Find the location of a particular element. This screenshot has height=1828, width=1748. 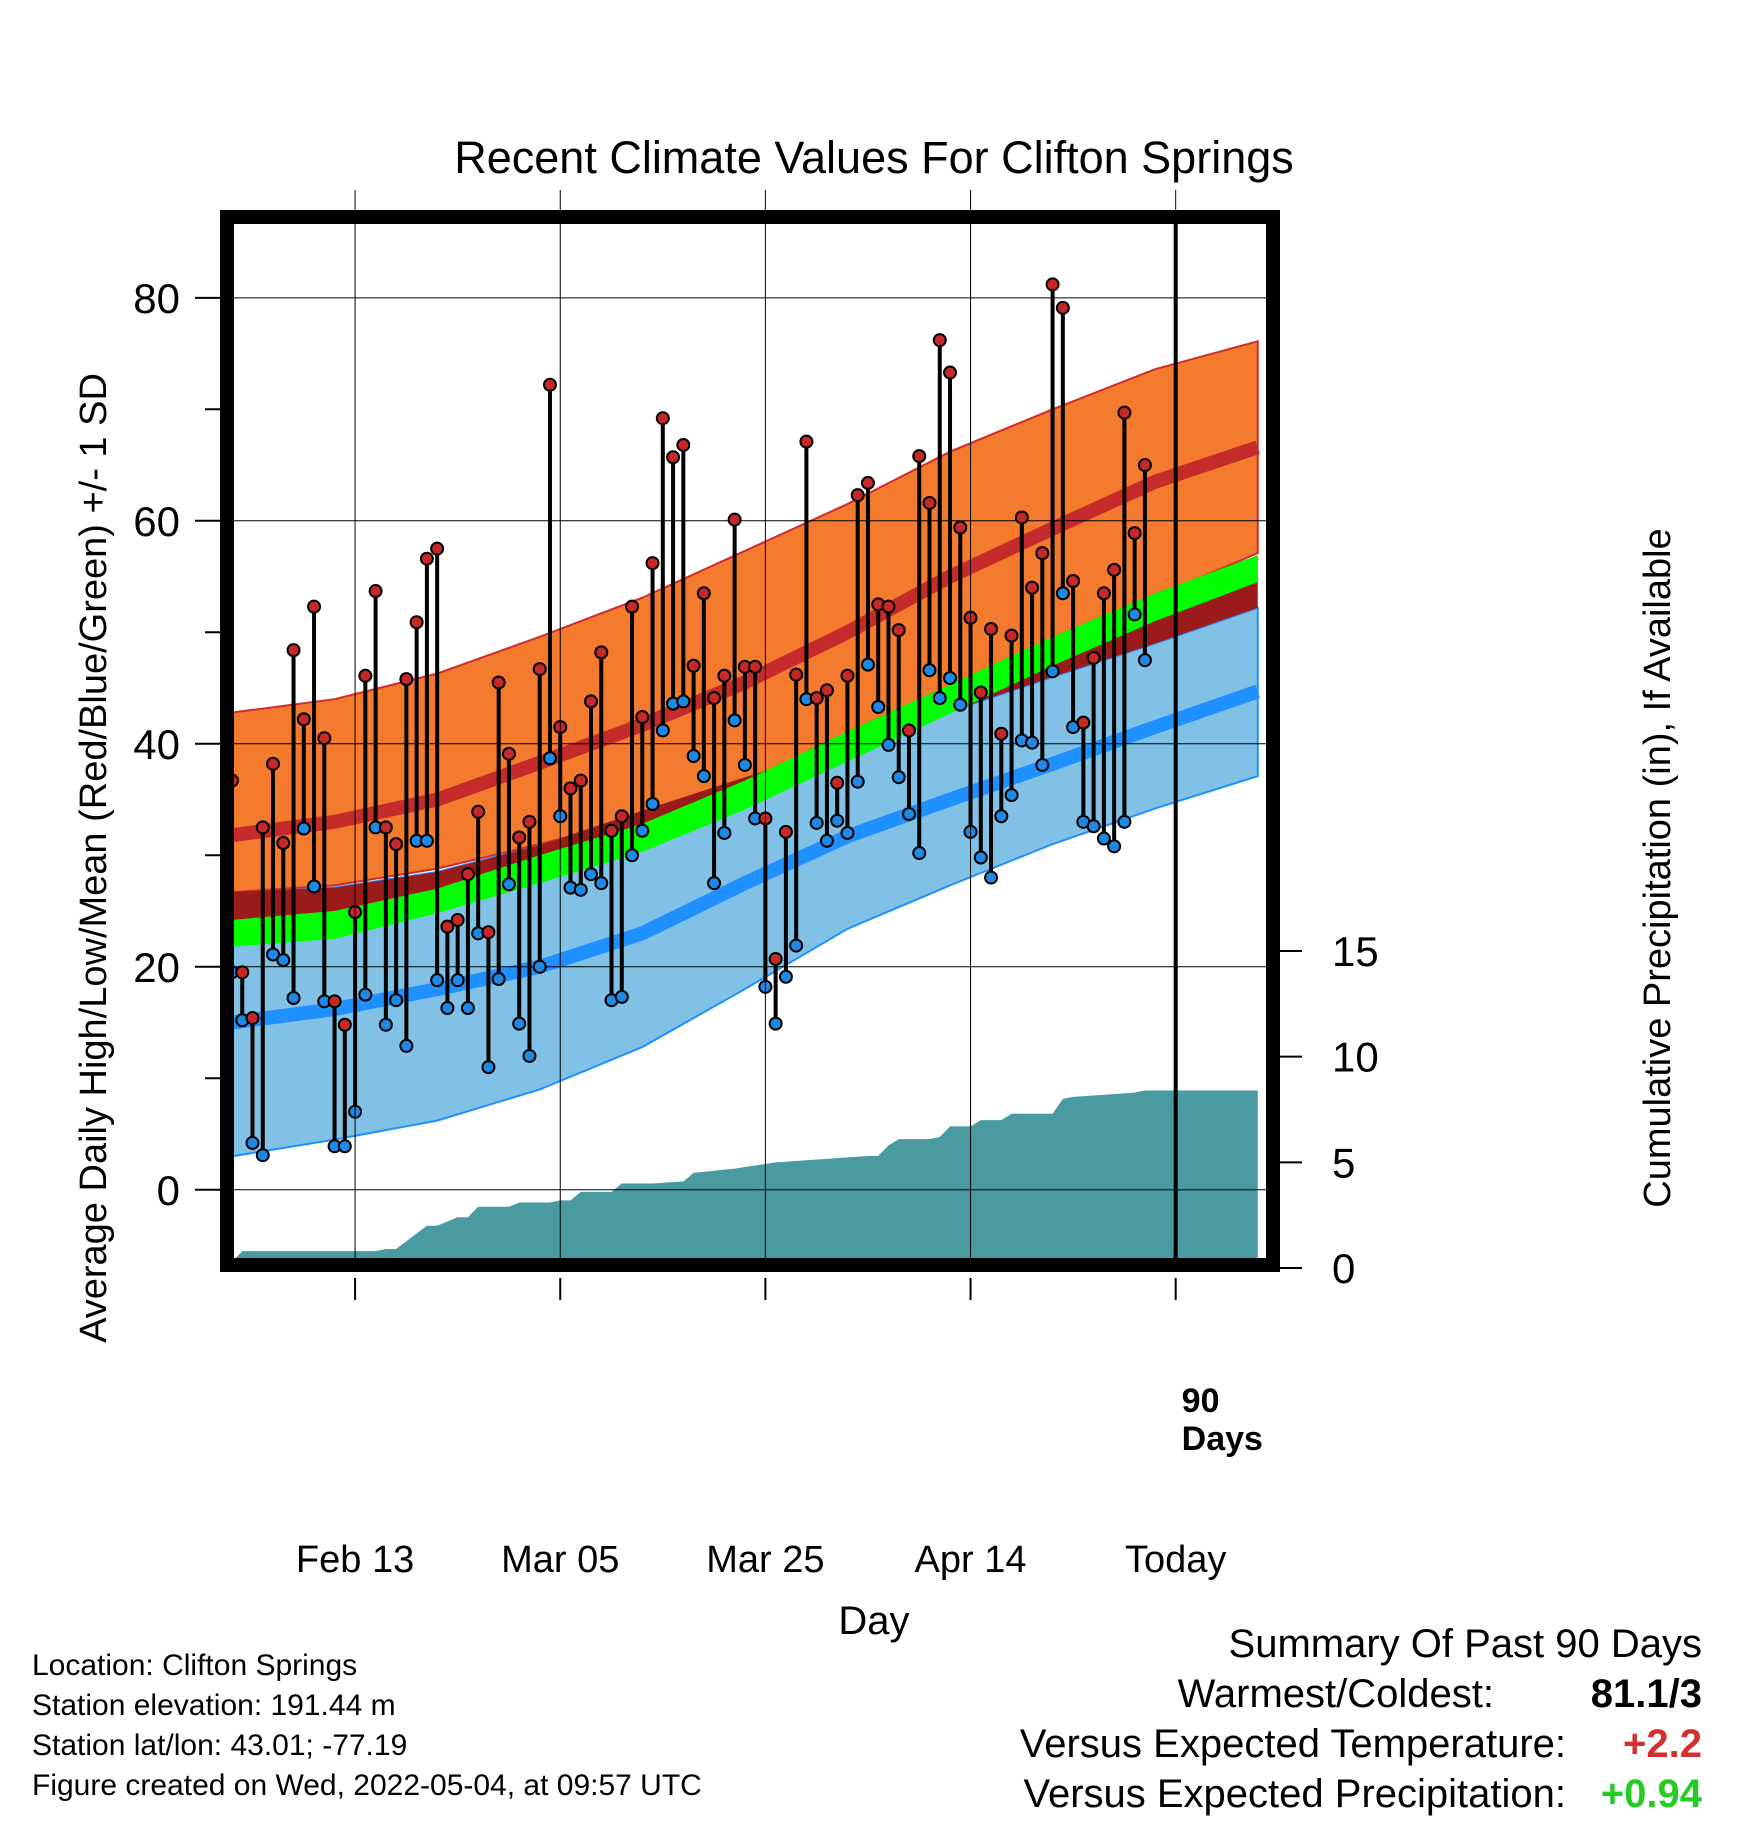

precipitation-area is located at coordinates (745, 1175).